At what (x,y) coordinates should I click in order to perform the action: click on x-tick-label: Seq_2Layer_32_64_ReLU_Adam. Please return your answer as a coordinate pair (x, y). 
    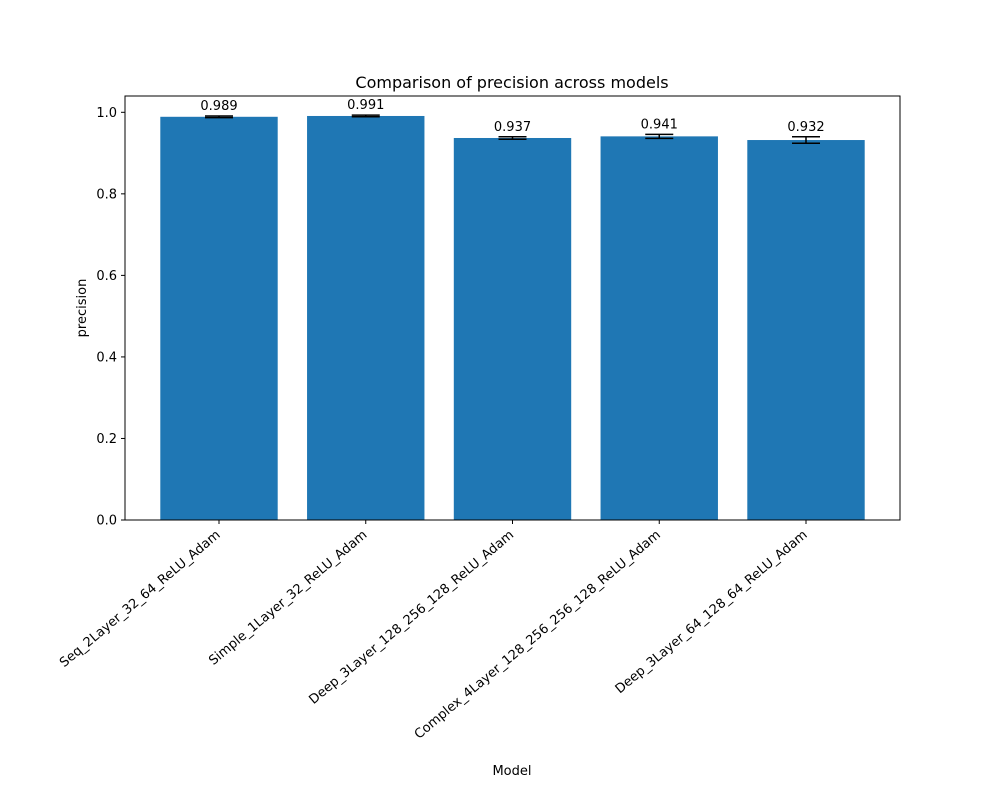
    Looking at the image, I should click on (140, 599).